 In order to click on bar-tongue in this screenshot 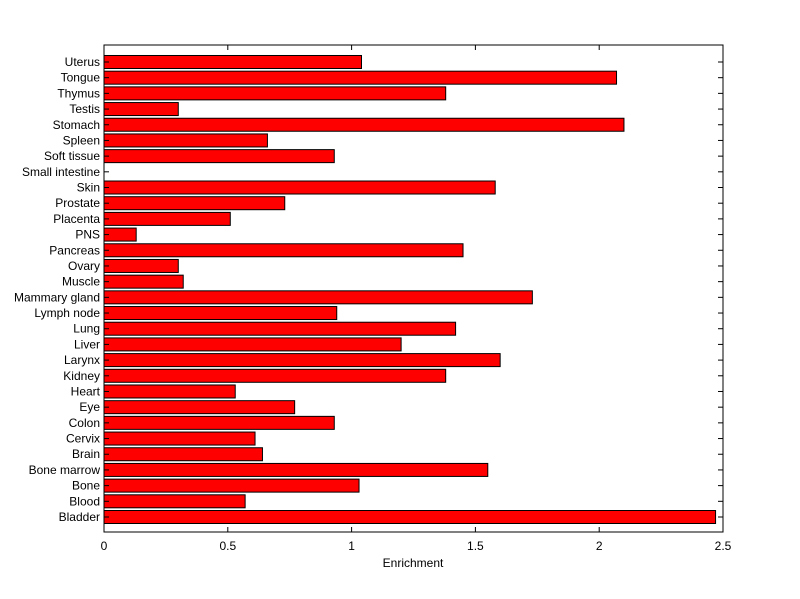, I will do `click(360, 77)`.